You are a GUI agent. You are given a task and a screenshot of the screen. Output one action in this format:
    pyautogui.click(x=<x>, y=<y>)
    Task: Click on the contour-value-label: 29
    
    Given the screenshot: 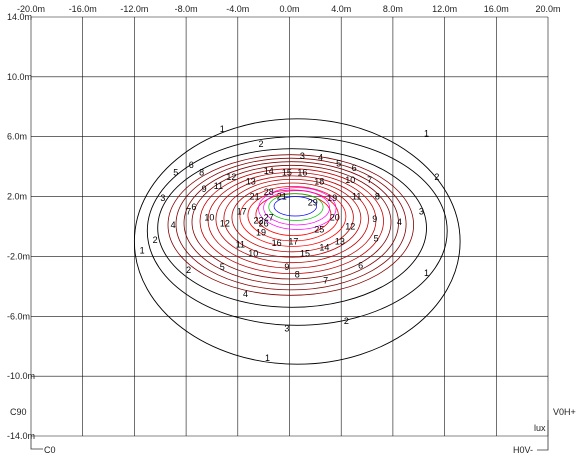 What is the action you would take?
    pyautogui.click(x=313, y=203)
    